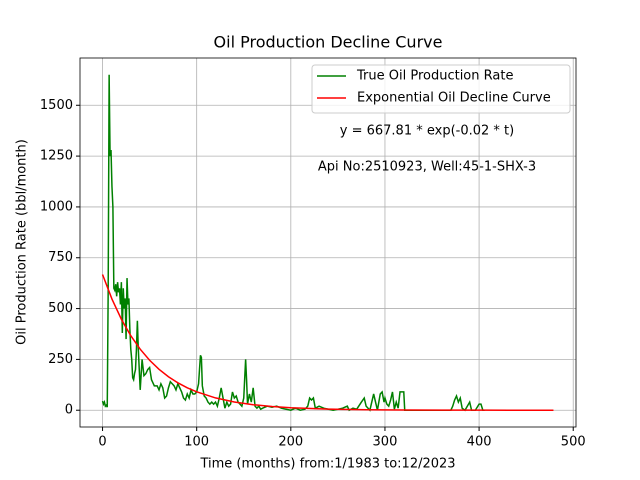  Describe the element at coordinates (328, 42) in the screenshot. I see `chart-title: Oil Production Decline Curve` at that location.